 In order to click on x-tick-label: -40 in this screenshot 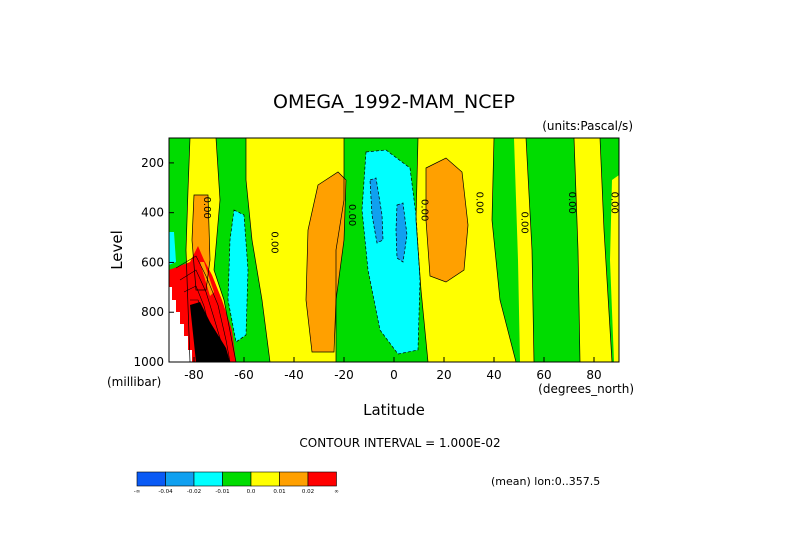, I will do `click(294, 375)`.